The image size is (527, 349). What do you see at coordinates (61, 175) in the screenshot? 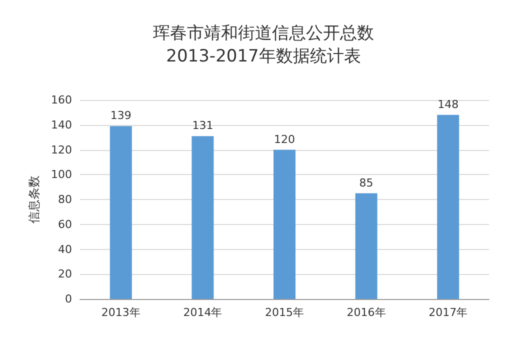
I see `y-tick-label: 100` at bounding box center [61, 175].